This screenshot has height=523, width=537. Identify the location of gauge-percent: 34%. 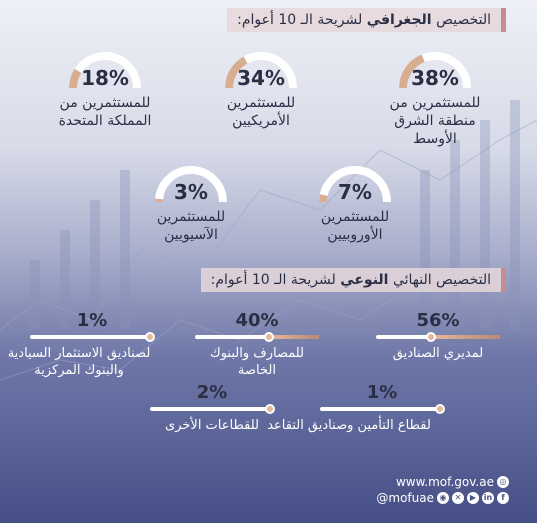
(261, 78).